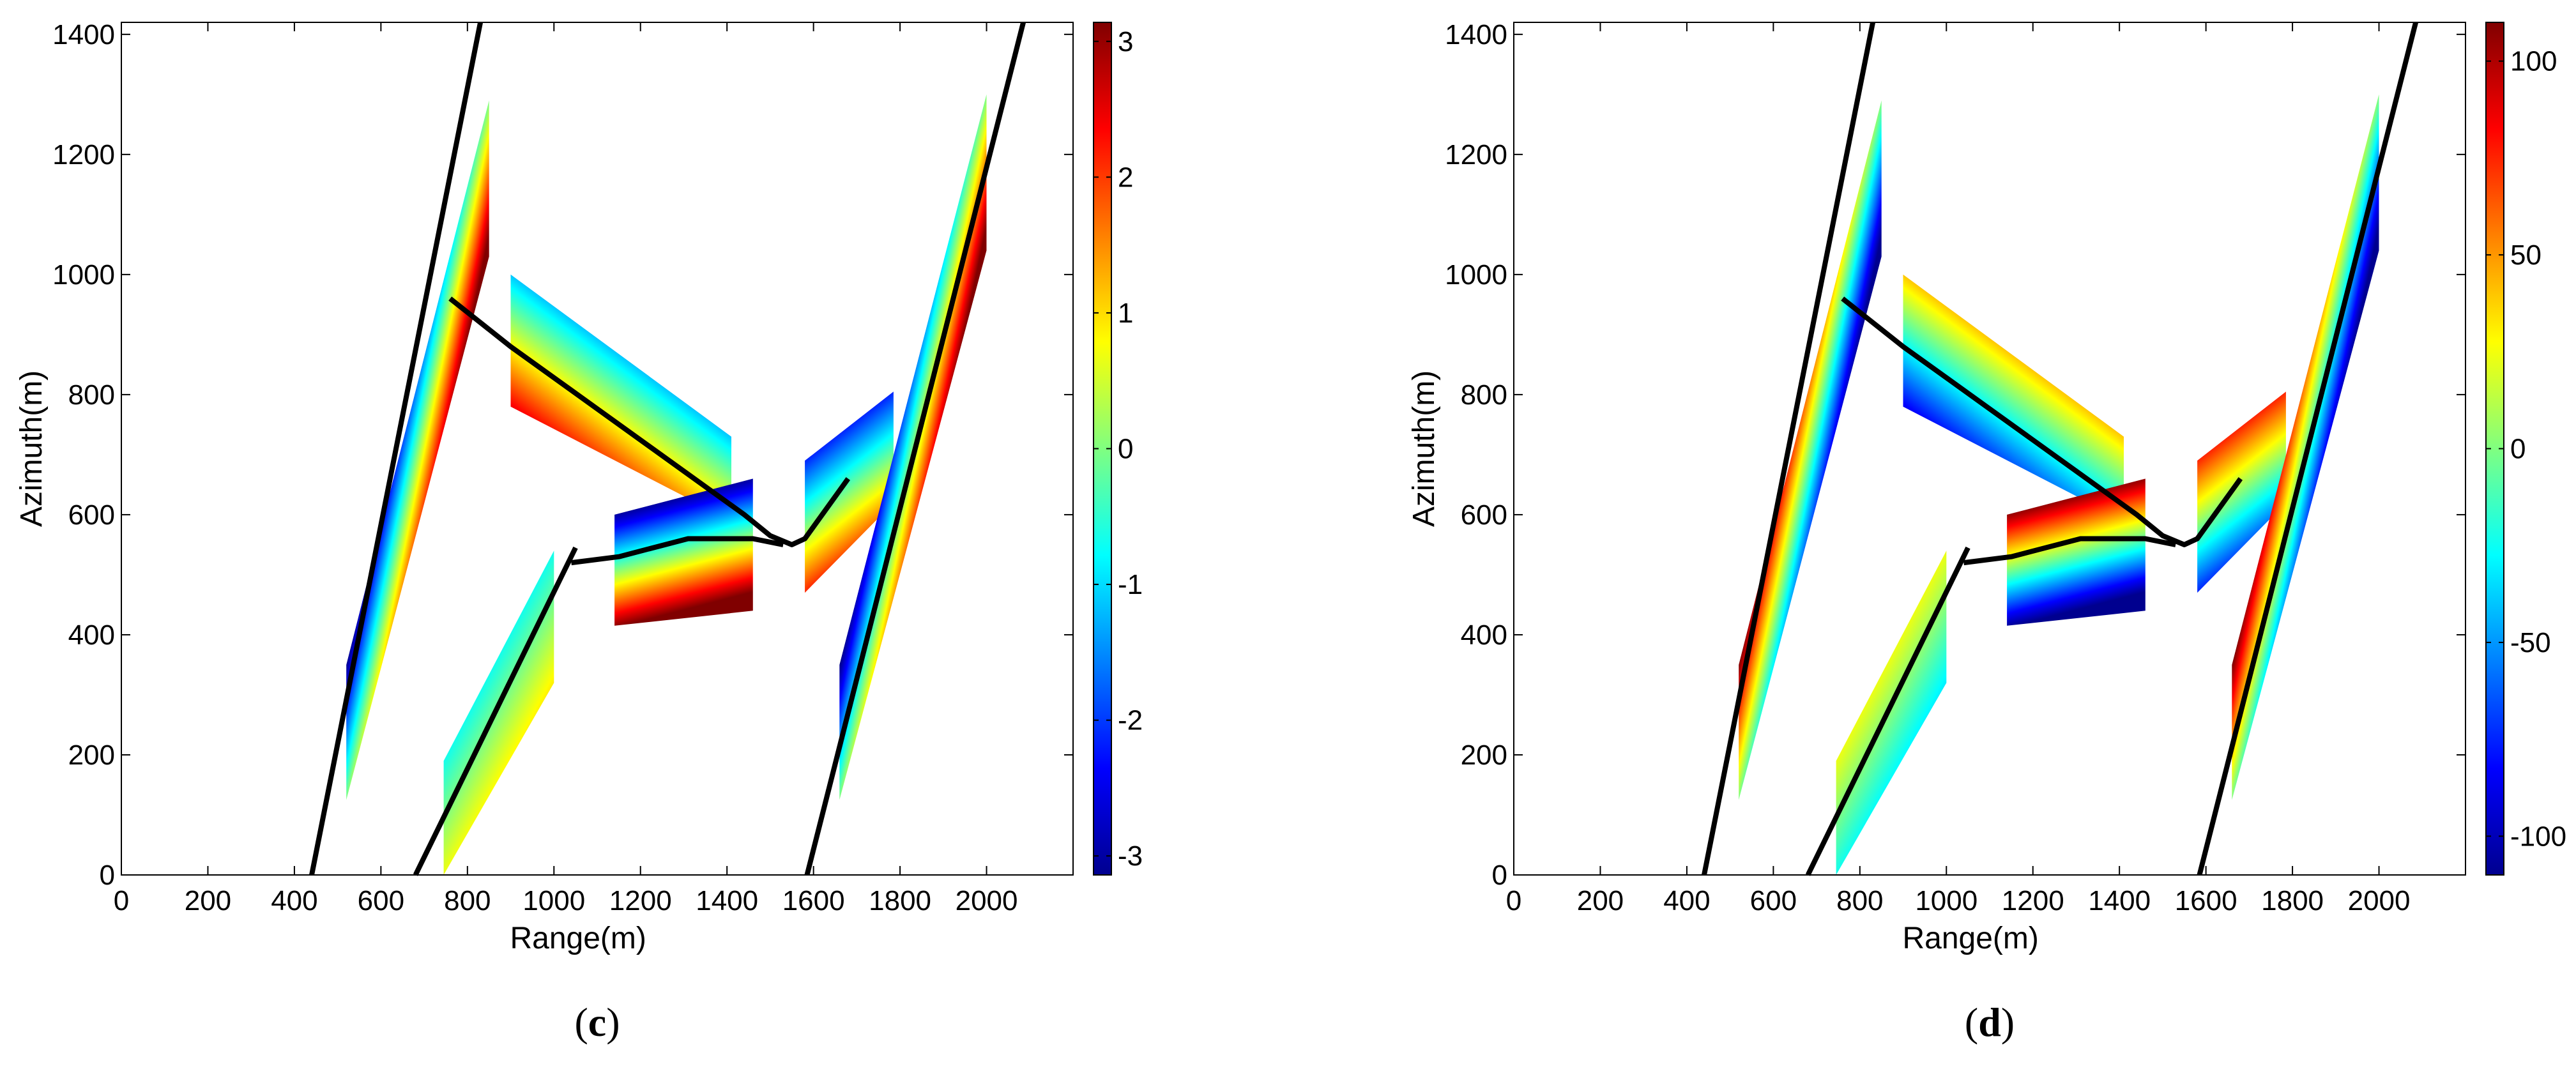 The image size is (2576, 1071). What do you see at coordinates (2530, 642) in the screenshot?
I see `colorbar-tick-label: -50` at bounding box center [2530, 642].